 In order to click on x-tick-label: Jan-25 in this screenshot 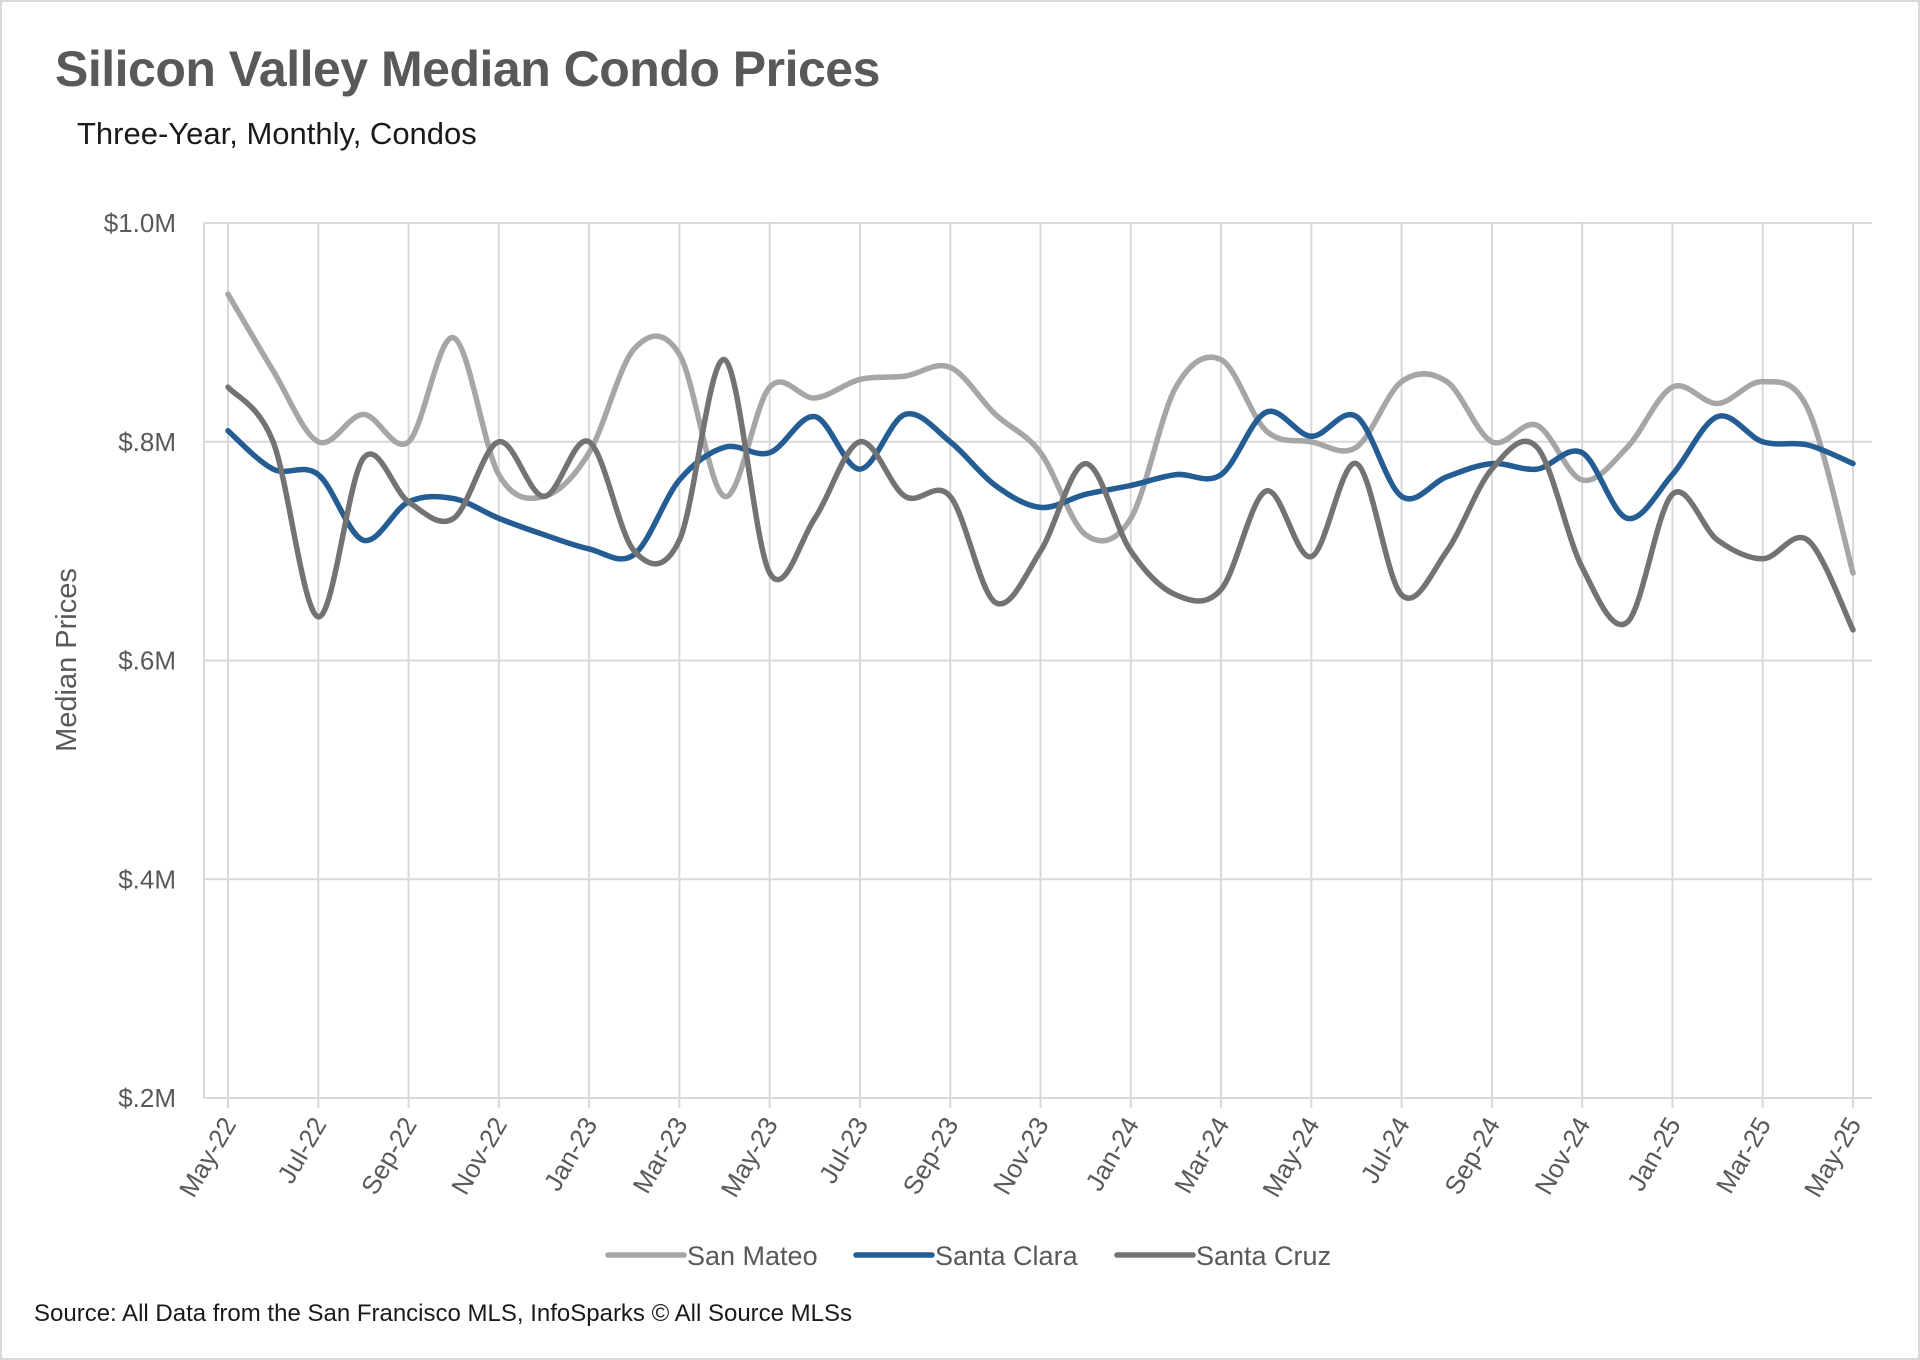, I will do `click(1654, 1154)`.